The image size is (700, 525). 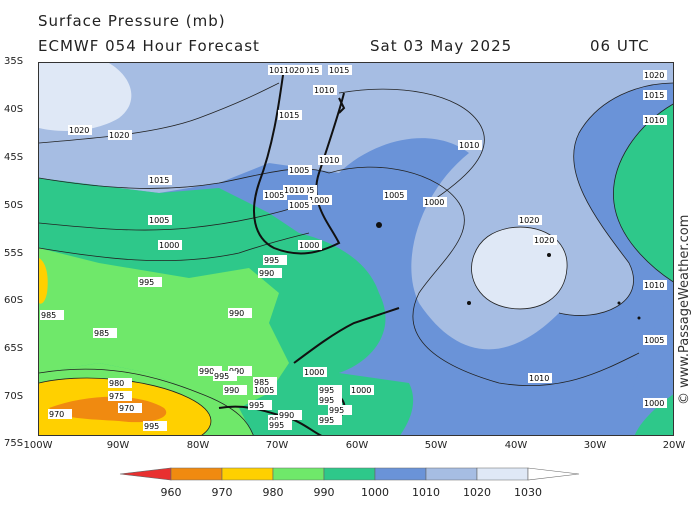 I want to click on lon-label: 60W, so click(x=357, y=445).